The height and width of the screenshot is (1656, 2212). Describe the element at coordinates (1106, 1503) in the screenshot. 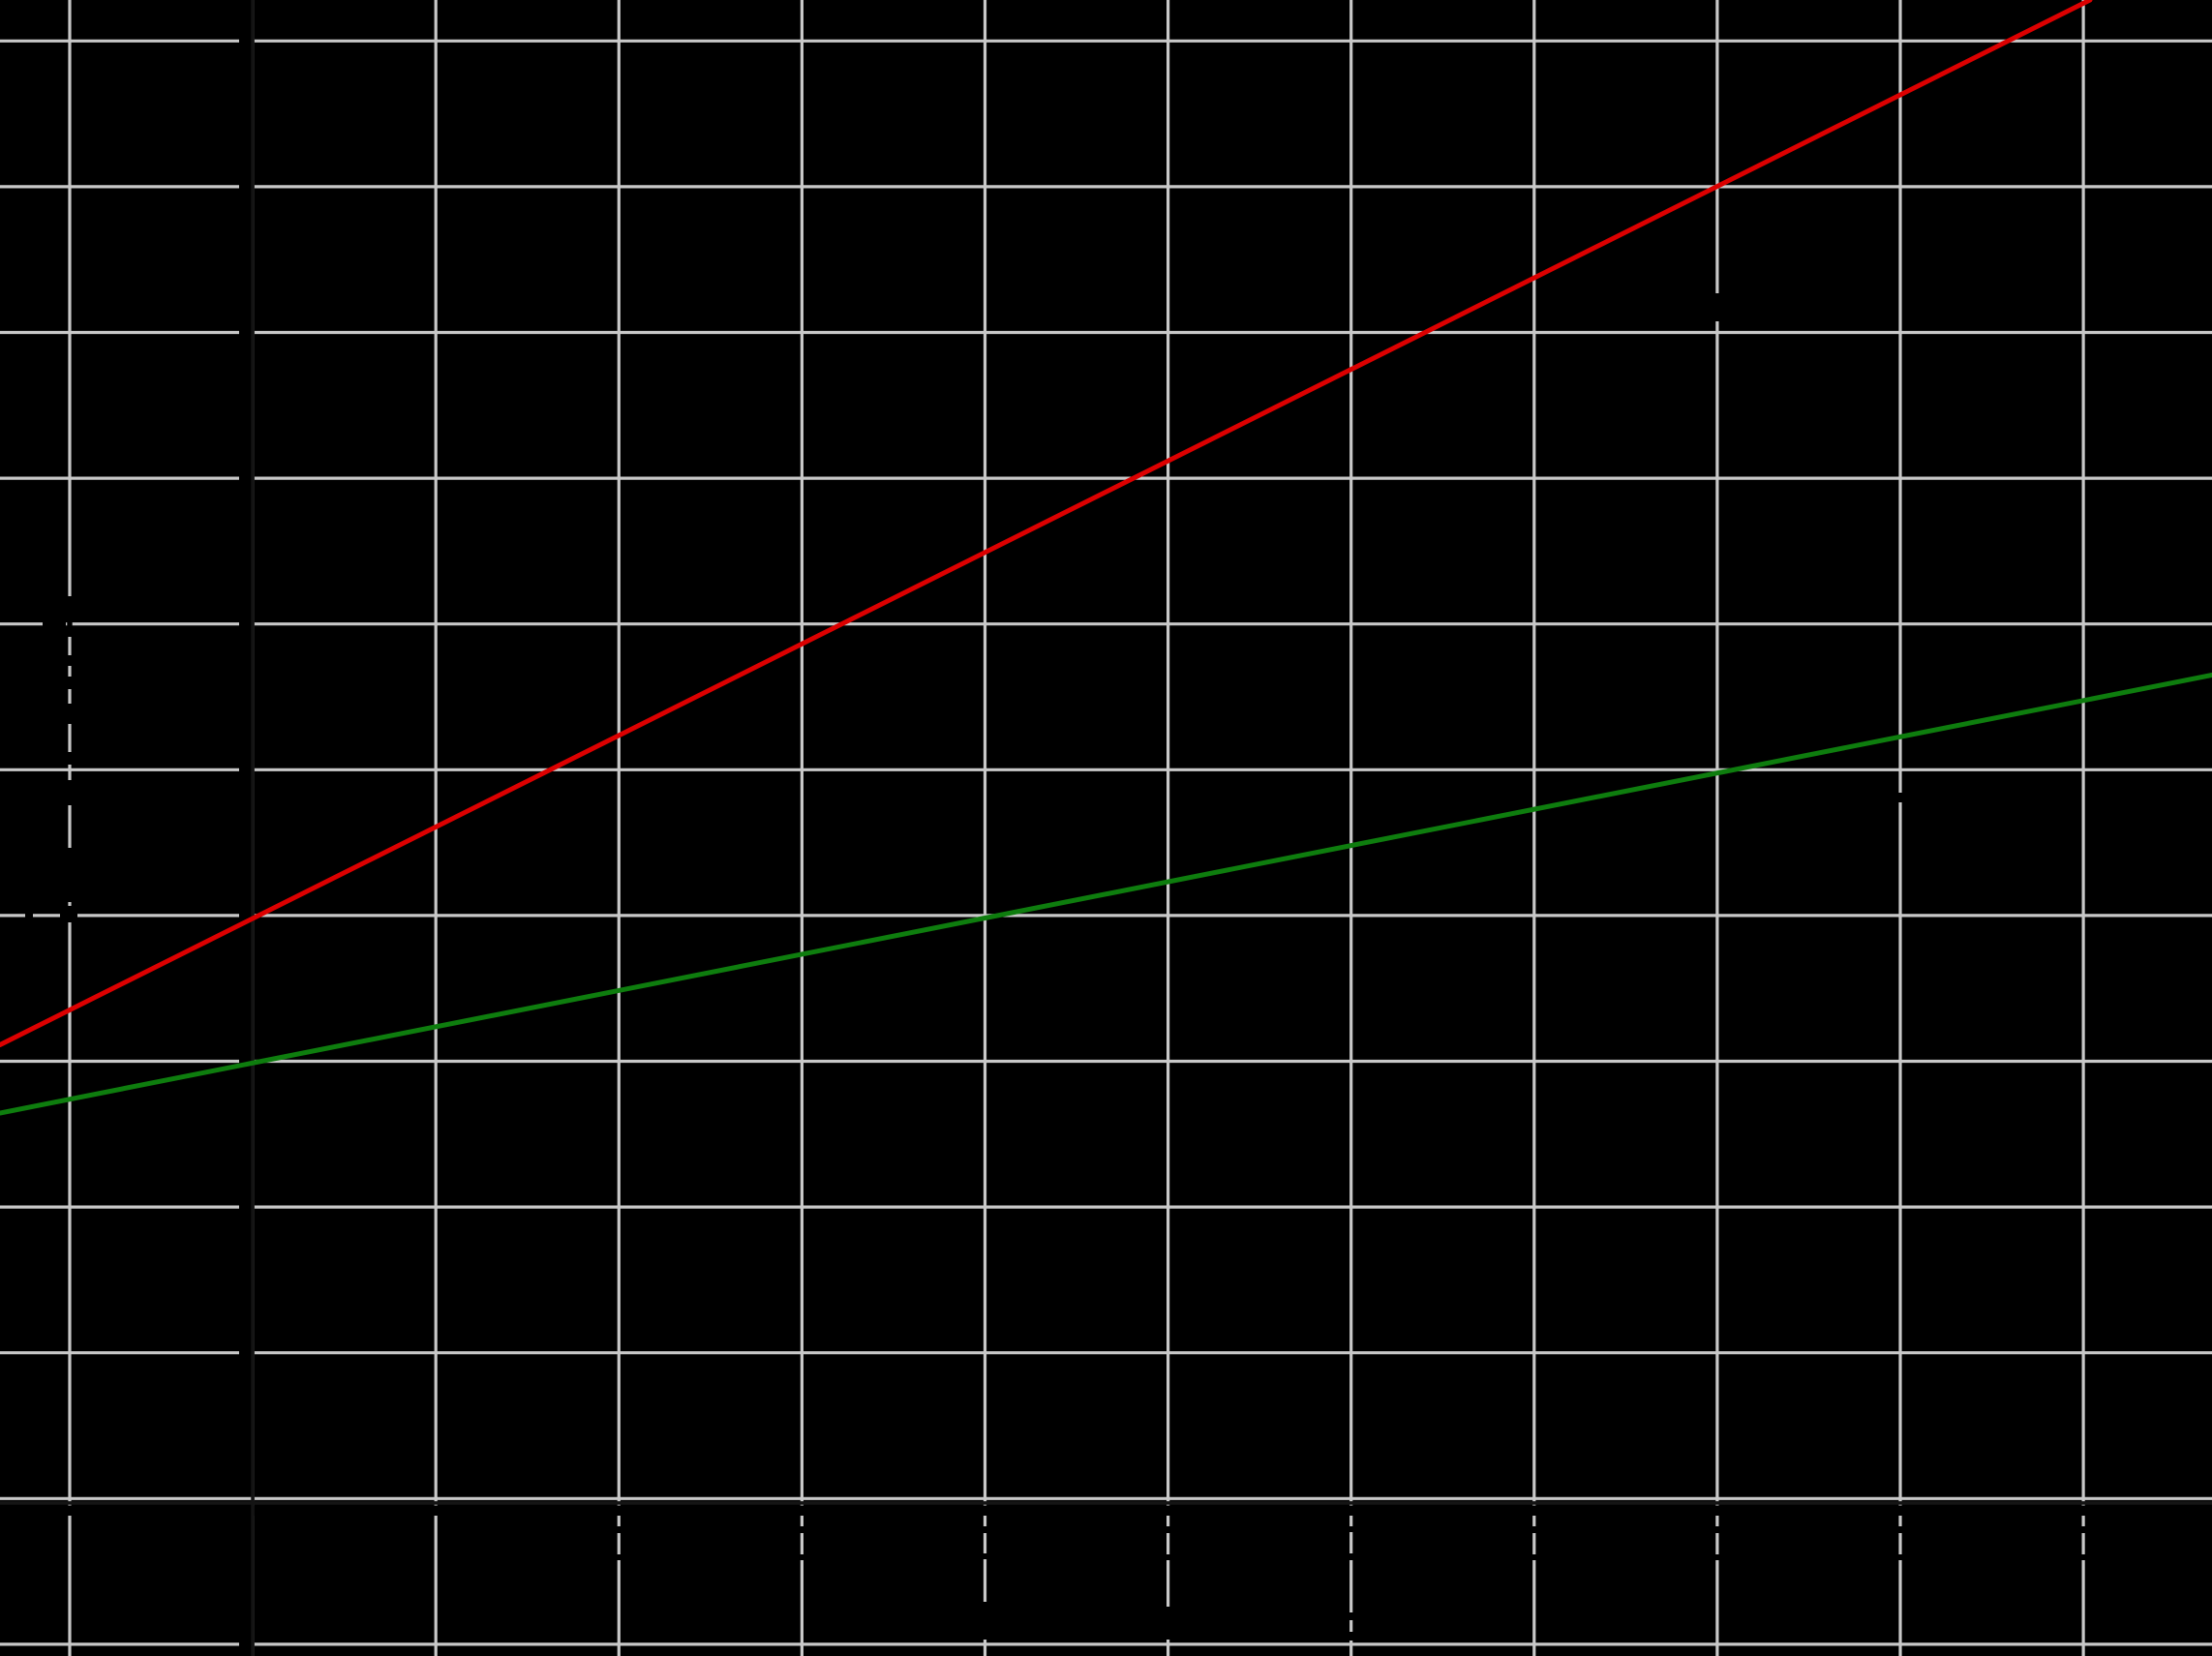

I see `x-axis` at that location.